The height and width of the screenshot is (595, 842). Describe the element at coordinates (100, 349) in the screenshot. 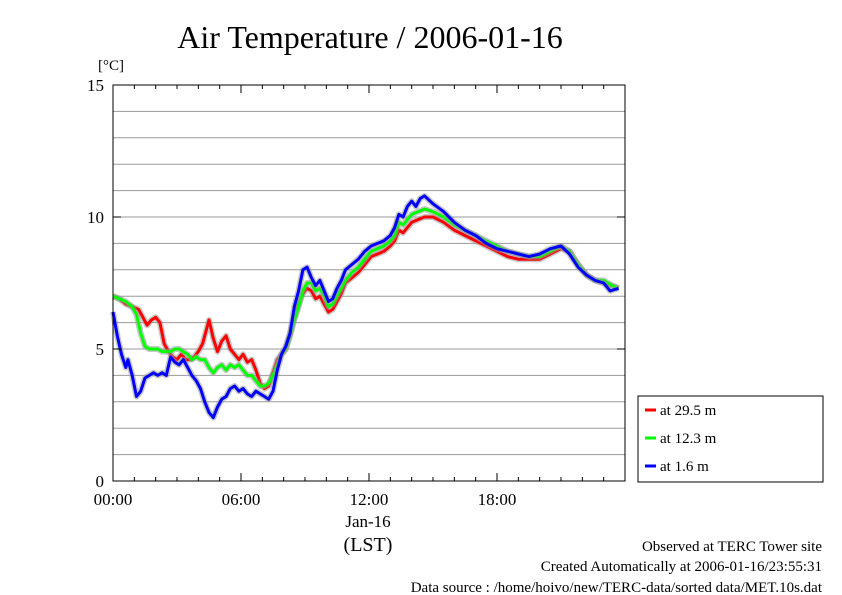

I see `y-tick-label: 5` at that location.